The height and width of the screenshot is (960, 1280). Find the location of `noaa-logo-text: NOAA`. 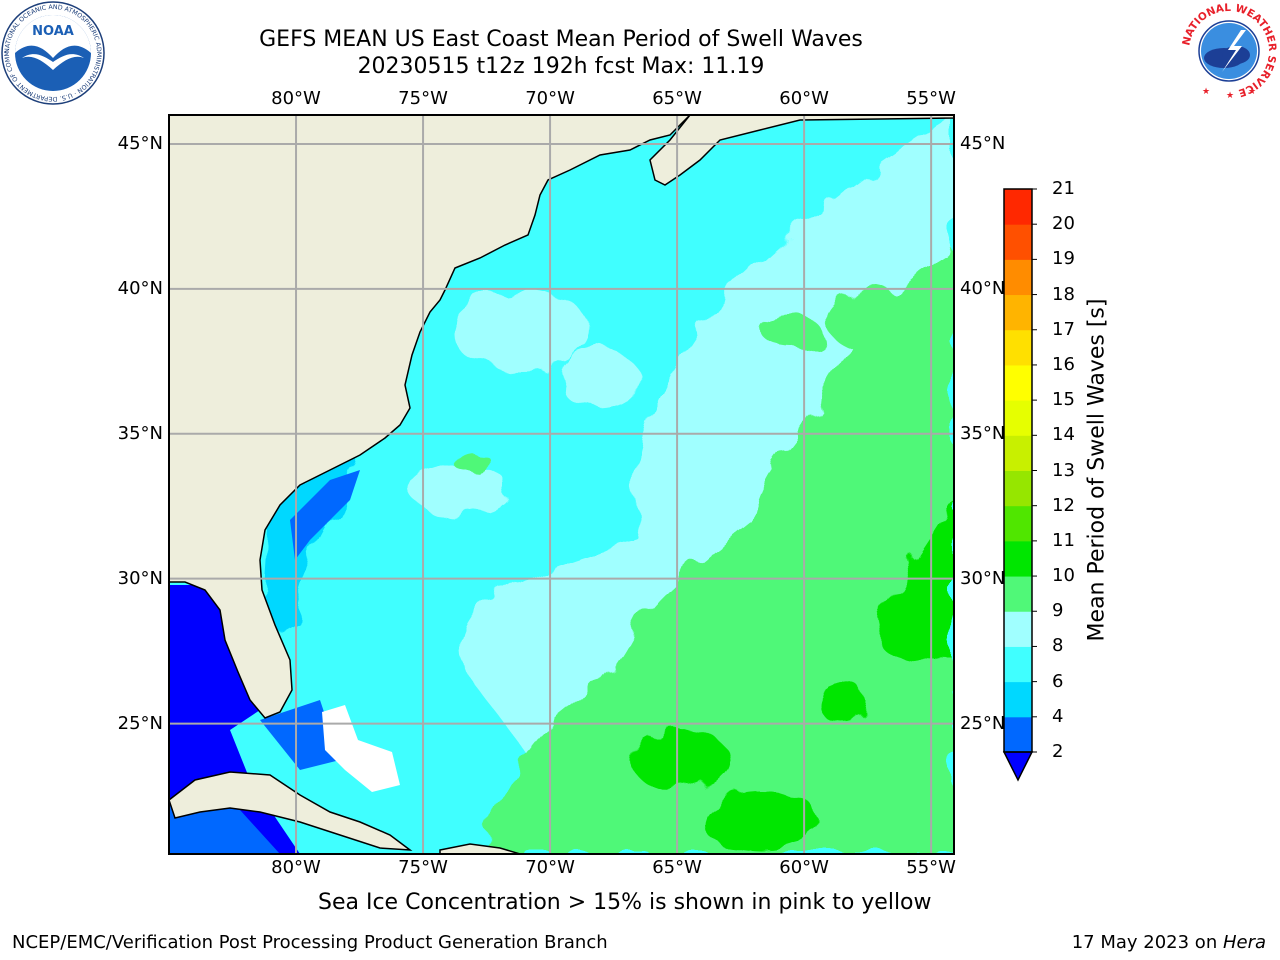

noaa-logo-text: NOAA is located at coordinates (53, 31).